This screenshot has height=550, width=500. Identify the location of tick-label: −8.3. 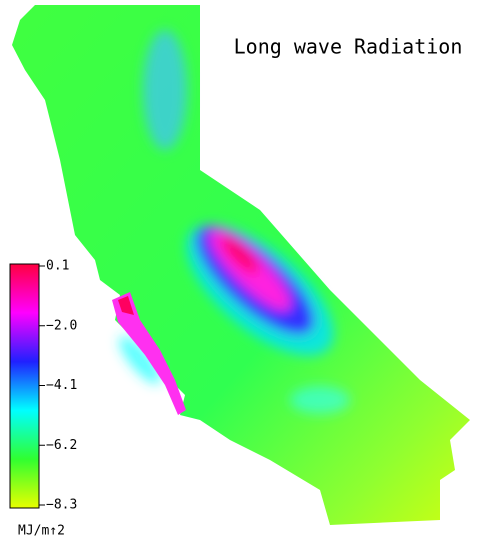
(61, 505).